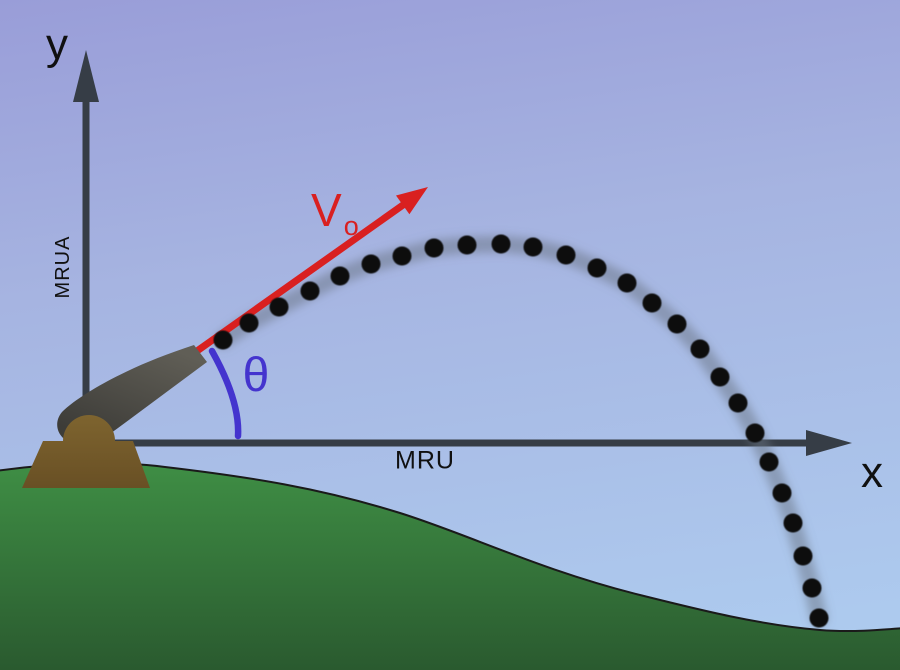 Image resolution: width=900 pixels, height=670 pixels. I want to click on launch-angle-arc, so click(225, 393).